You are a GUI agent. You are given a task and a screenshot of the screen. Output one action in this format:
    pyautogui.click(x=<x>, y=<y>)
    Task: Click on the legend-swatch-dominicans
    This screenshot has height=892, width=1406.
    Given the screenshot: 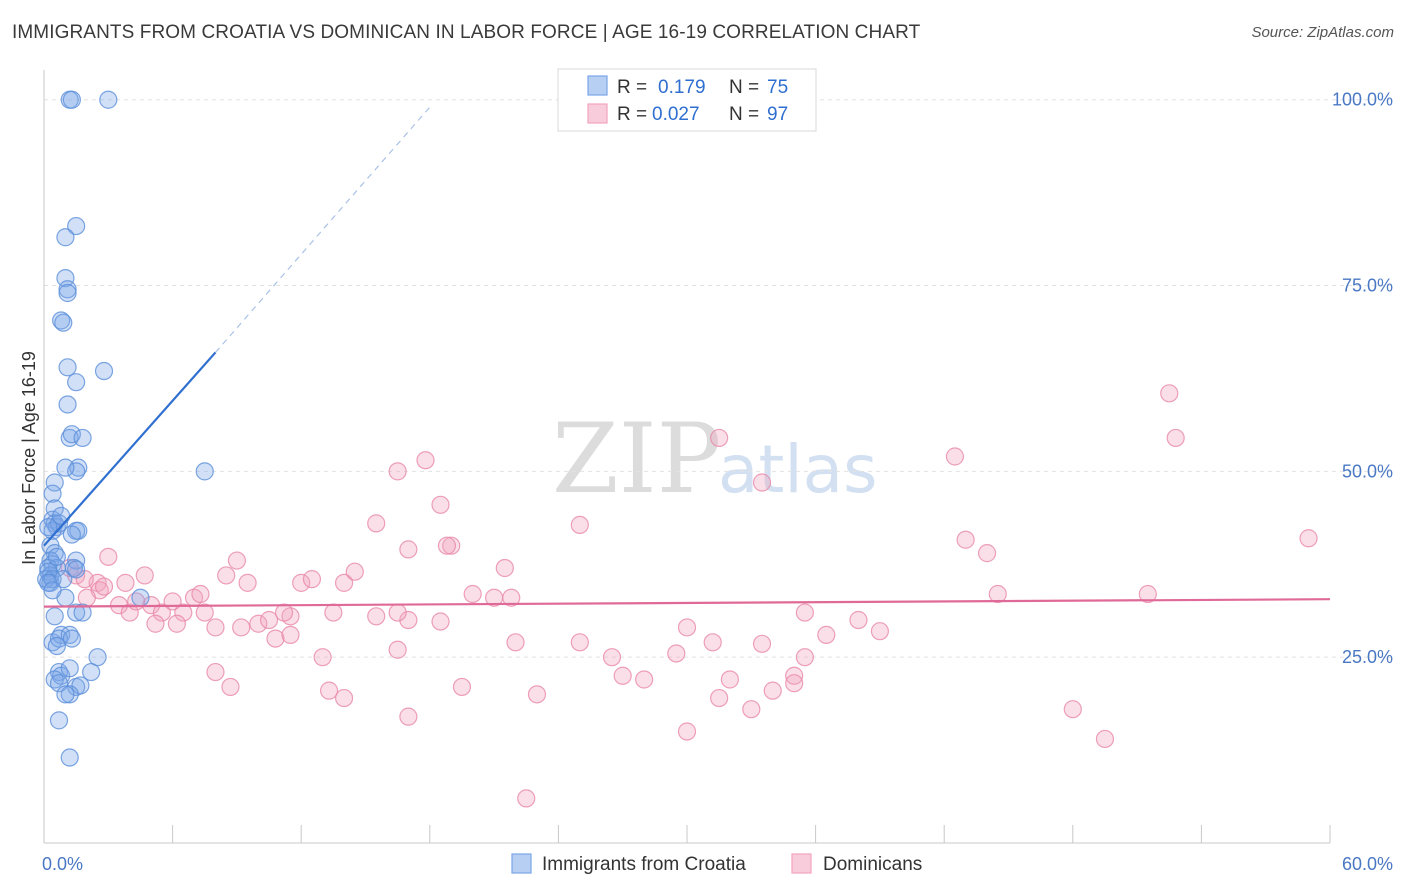 What is the action you would take?
    pyautogui.click(x=597, y=113)
    